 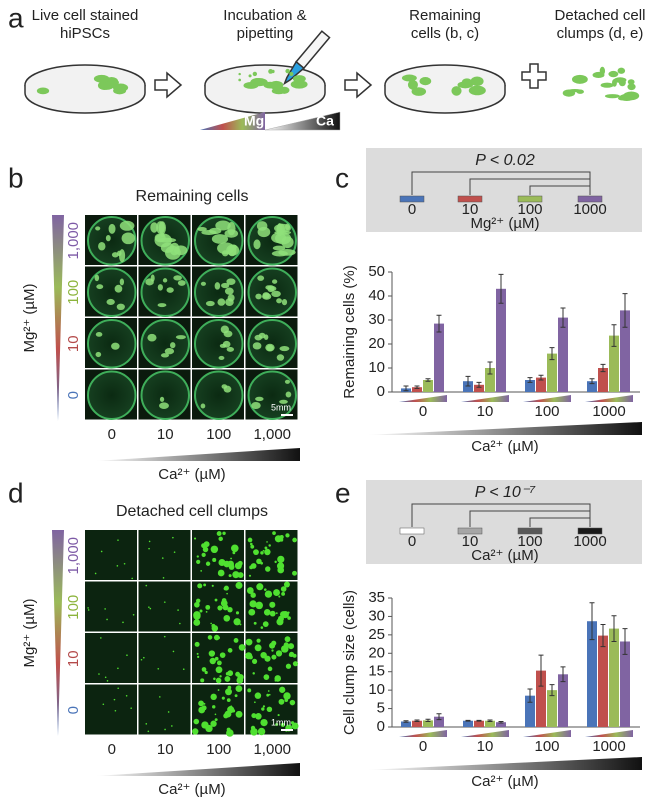 I want to click on column-label: 1,000, so click(x=272, y=434).